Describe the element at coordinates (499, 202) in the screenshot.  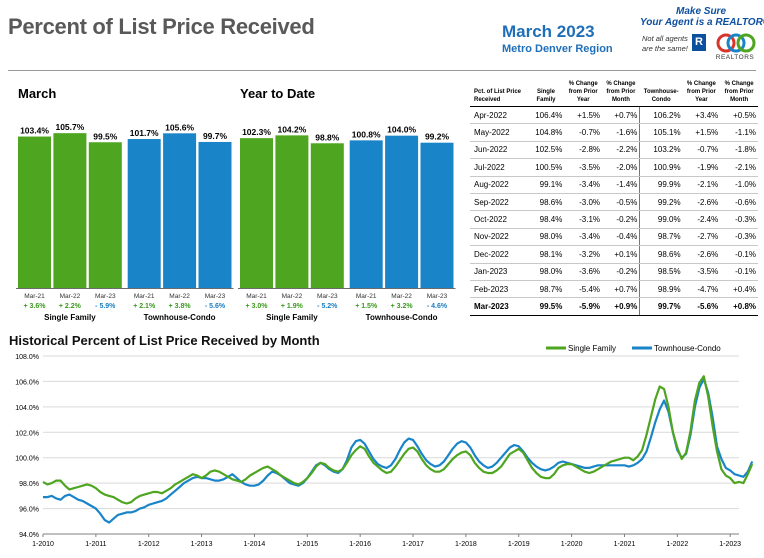
I see `table-cell-date: Sep-2022` at that location.